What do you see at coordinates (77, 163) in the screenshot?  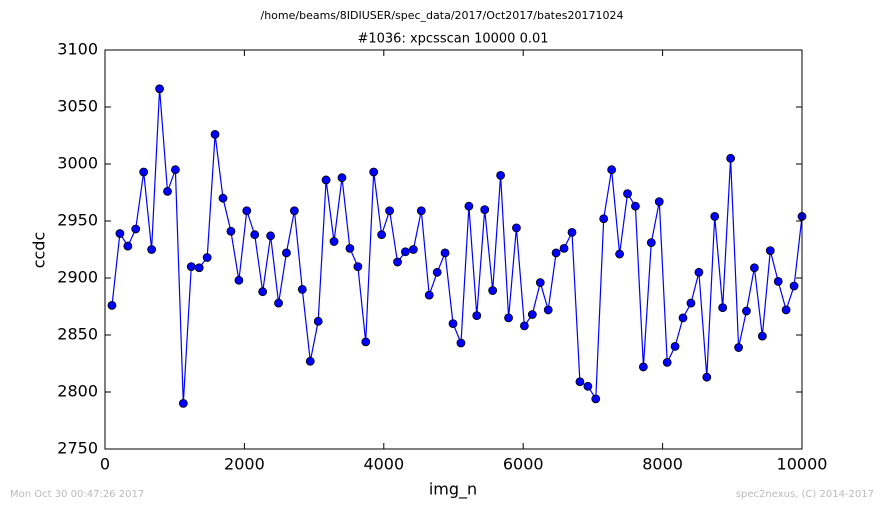 I see `y-tick-label: 3000` at bounding box center [77, 163].